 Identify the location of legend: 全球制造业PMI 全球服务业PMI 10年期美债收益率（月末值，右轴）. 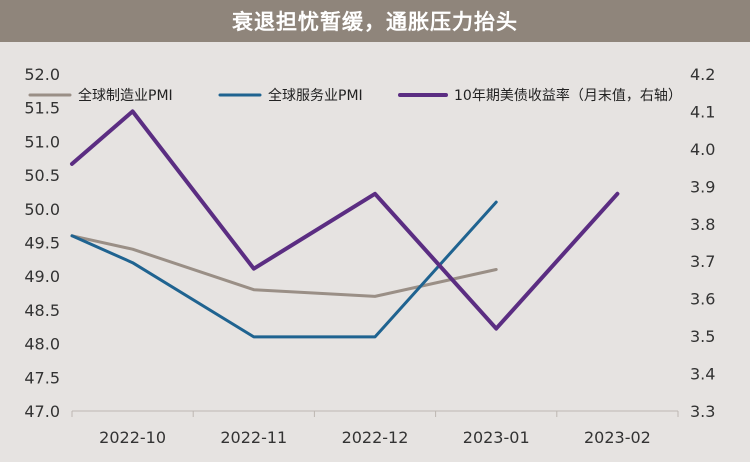
(355, 95).